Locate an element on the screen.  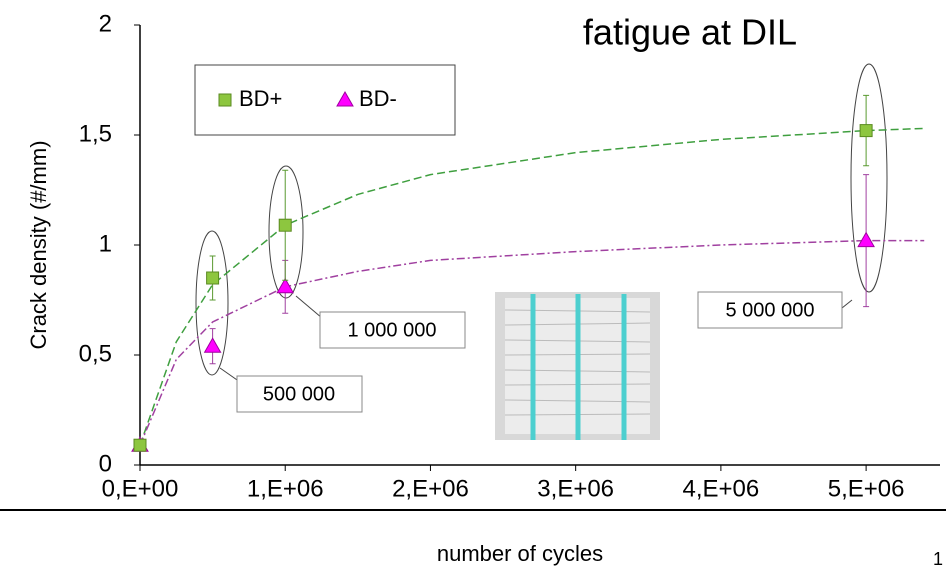
x-tick-label: 5,E+06 is located at coordinates (866, 488).